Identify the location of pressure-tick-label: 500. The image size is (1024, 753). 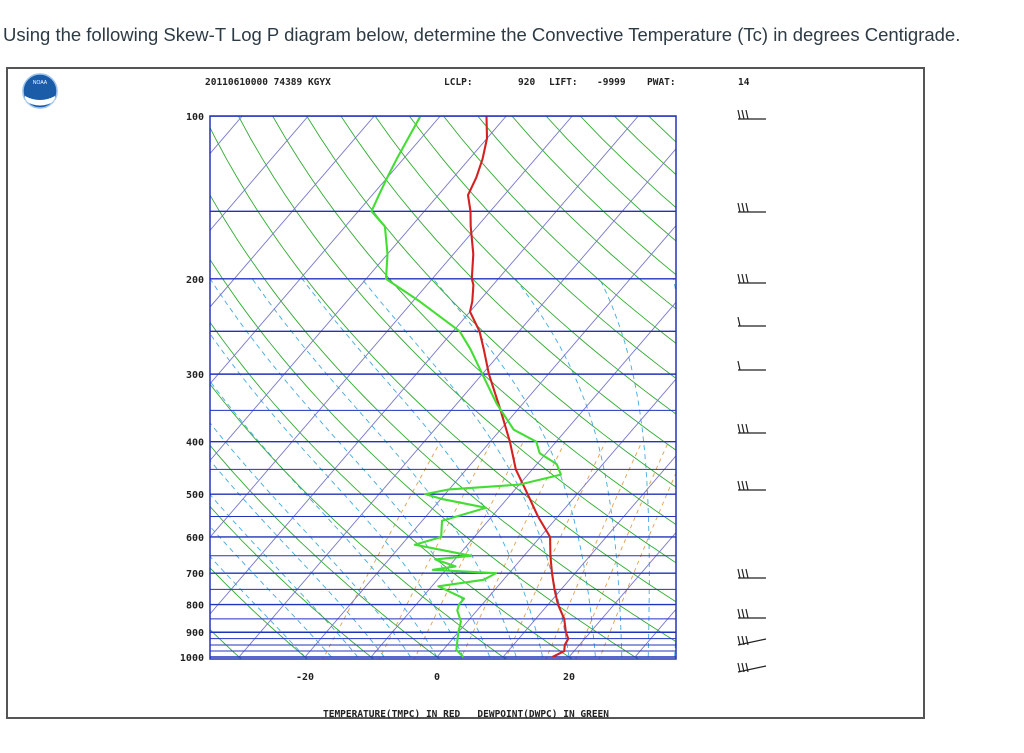
(195, 495).